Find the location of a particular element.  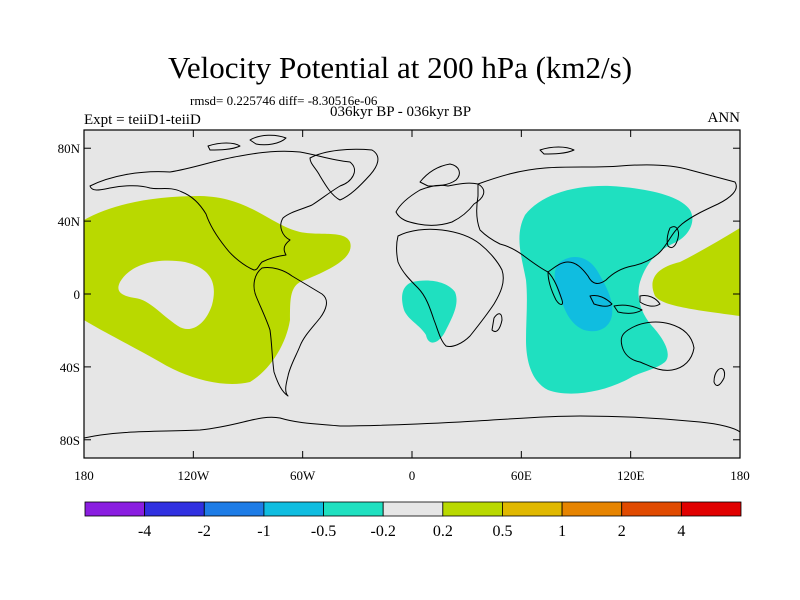

lon-tick-label: 0 is located at coordinates (412, 475).